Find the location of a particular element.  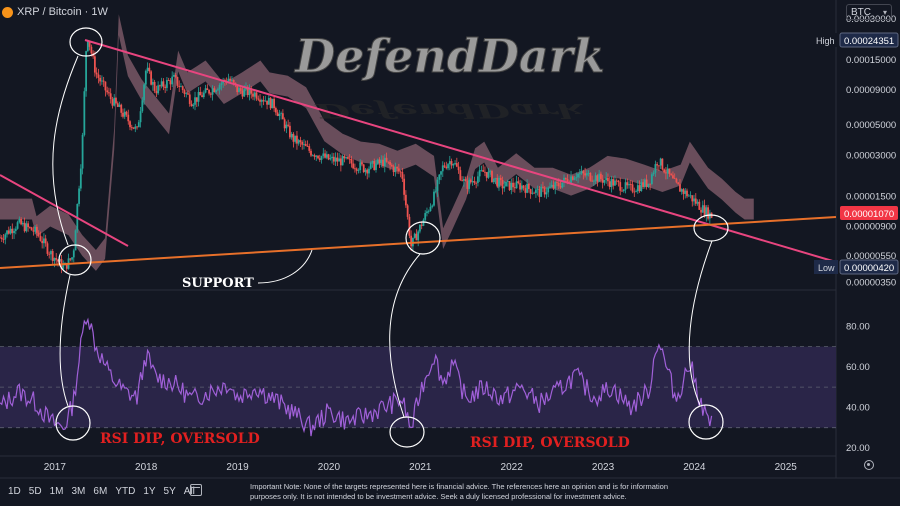

range-1m: 1M is located at coordinates (56, 491).